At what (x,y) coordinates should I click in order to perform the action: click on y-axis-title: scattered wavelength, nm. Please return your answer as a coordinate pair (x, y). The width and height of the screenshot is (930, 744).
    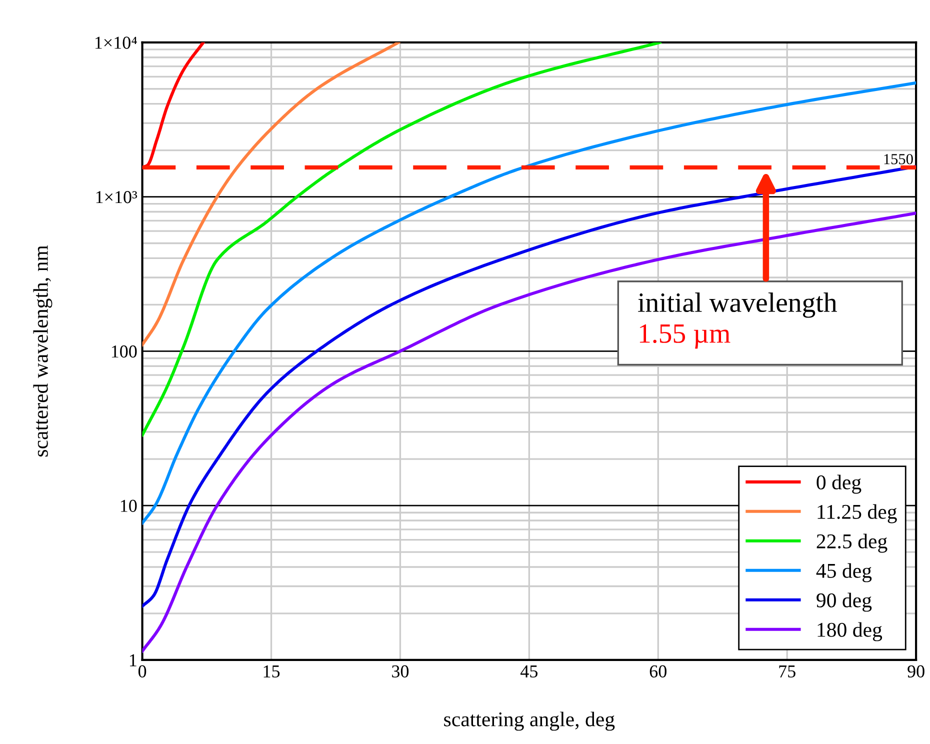
    Looking at the image, I should click on (42, 350).